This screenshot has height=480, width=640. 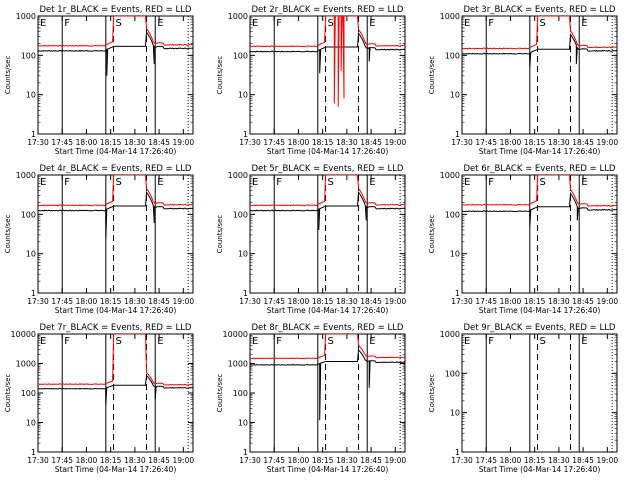 What do you see at coordinates (540, 10) in the screenshot?
I see `plot-title: Det 3r_BLACK = Events, RED = LLD` at bounding box center [540, 10].